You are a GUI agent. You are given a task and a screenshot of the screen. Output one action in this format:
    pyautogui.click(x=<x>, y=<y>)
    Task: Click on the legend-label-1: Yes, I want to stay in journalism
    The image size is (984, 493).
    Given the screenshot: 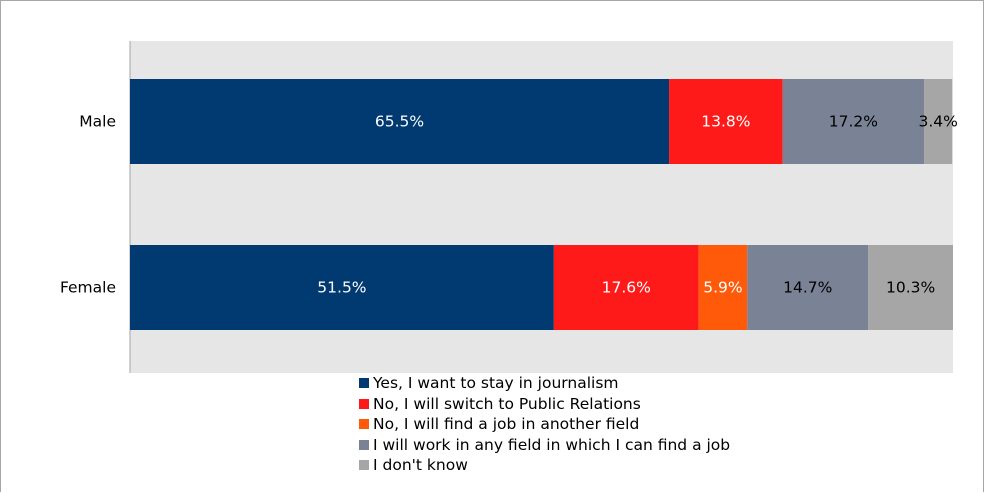 What is the action you would take?
    pyautogui.click(x=496, y=383)
    